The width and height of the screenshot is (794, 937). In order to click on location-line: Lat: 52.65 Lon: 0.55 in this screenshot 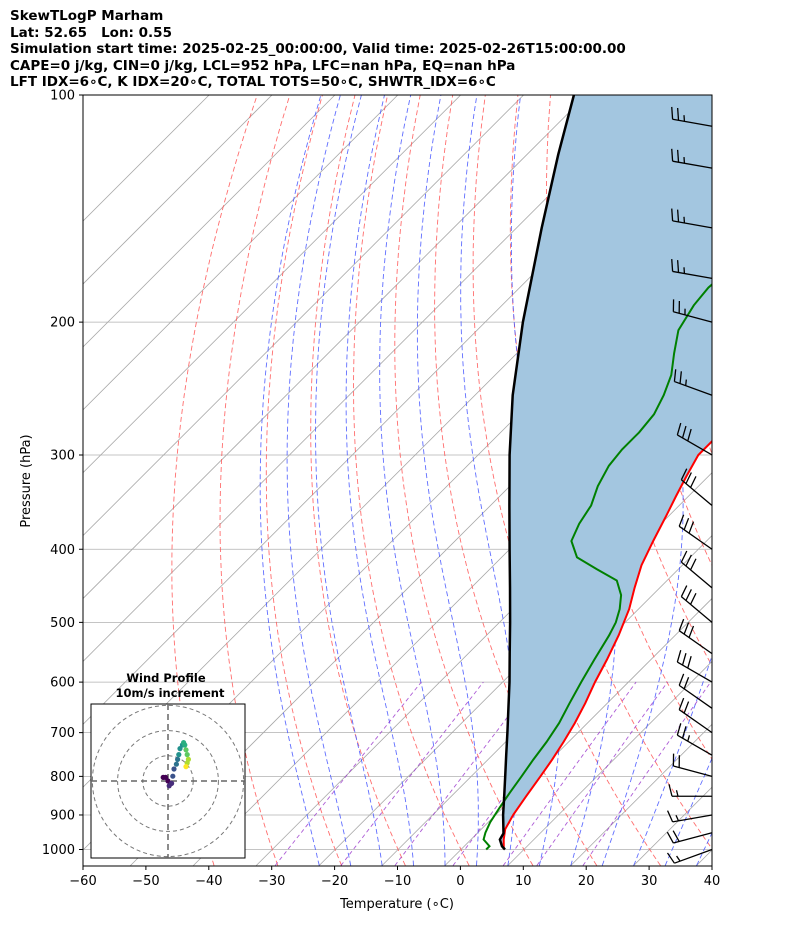, I will do `click(91, 32)`.